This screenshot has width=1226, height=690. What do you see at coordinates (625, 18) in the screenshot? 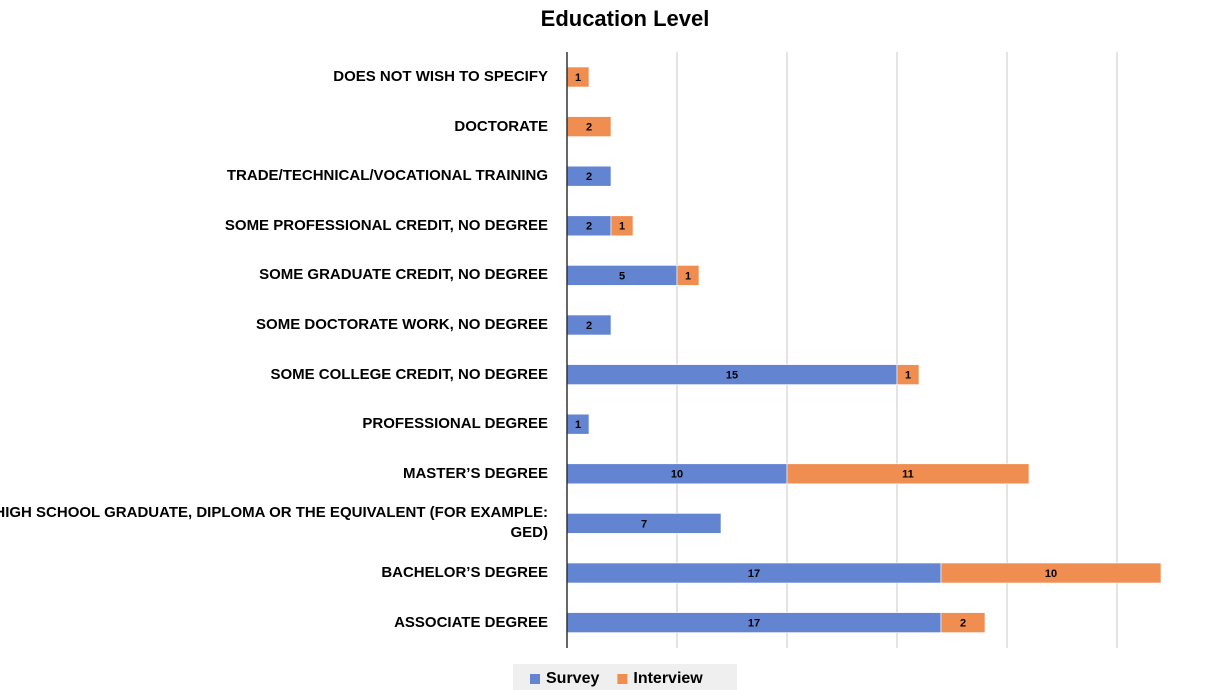
I see `chart-title: Education Level` at bounding box center [625, 18].